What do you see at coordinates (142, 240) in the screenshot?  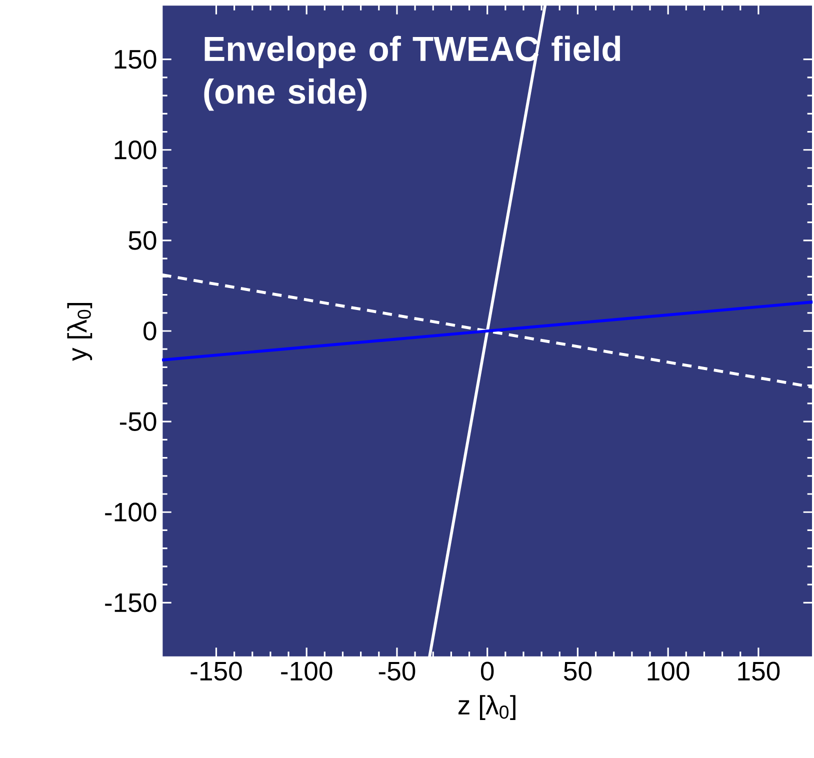 I see `y-tick-label: 50` at bounding box center [142, 240].